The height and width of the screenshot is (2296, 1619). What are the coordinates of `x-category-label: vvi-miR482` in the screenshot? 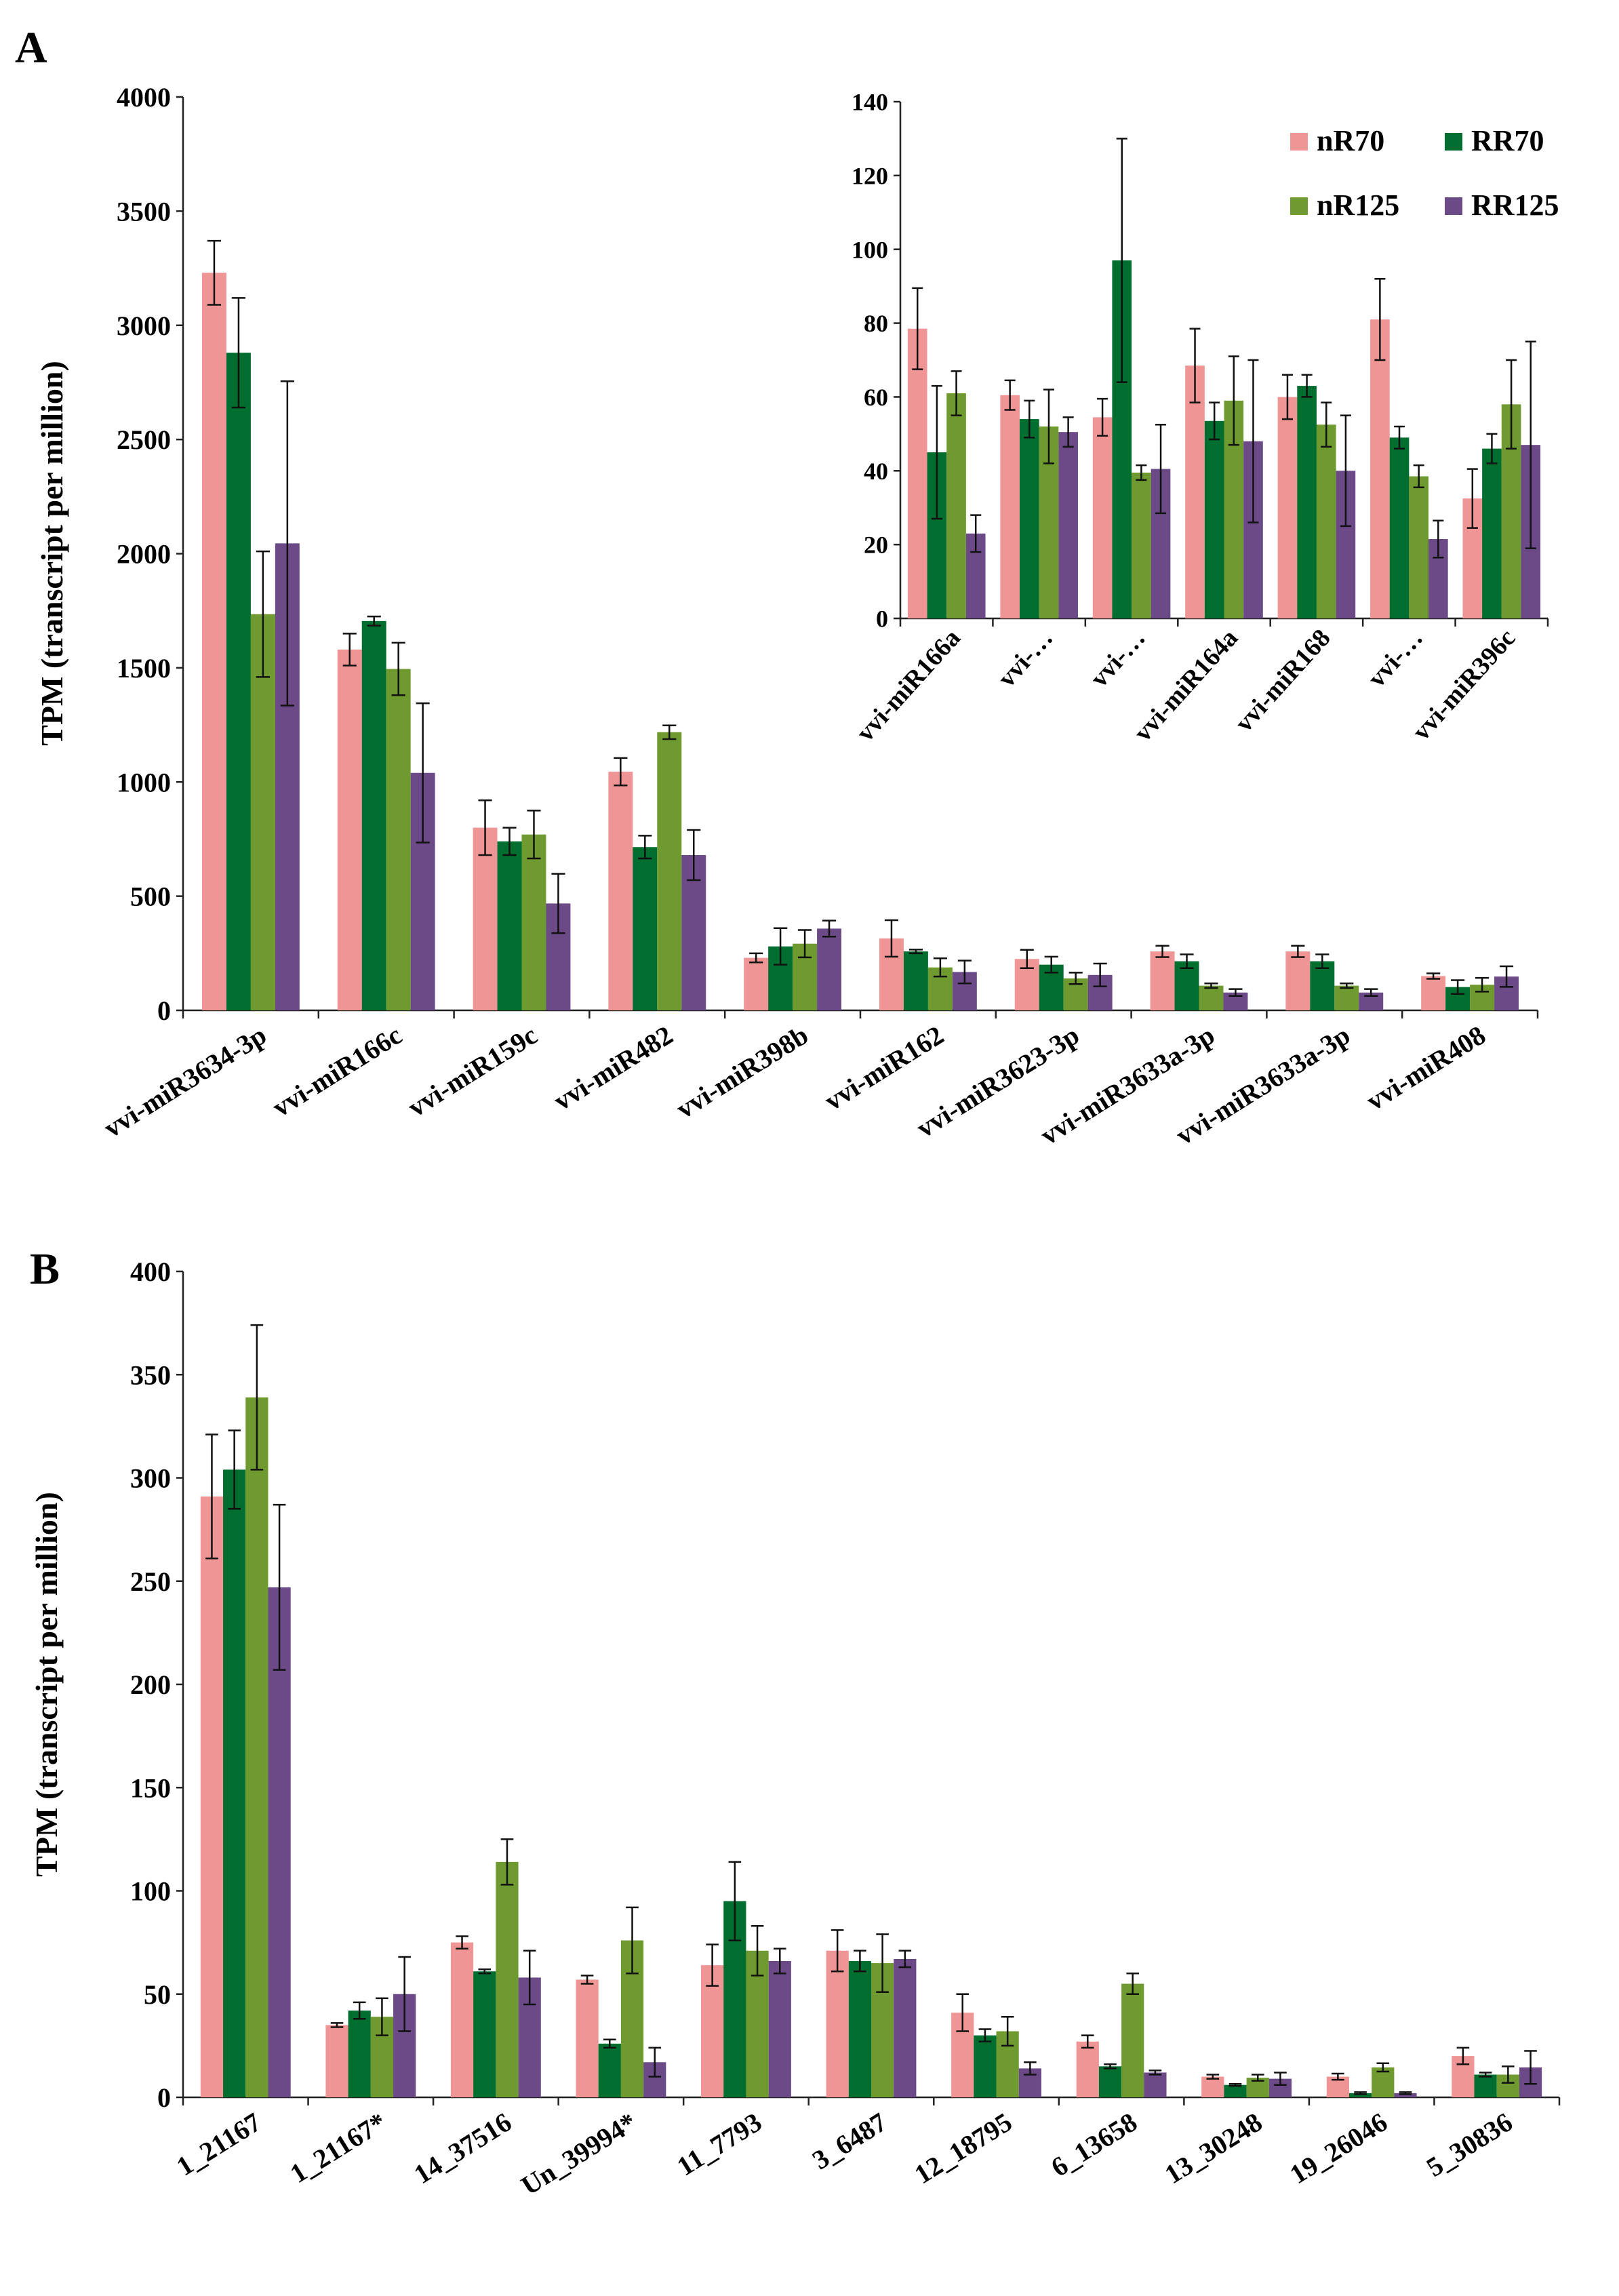 It's located at (613, 1068).